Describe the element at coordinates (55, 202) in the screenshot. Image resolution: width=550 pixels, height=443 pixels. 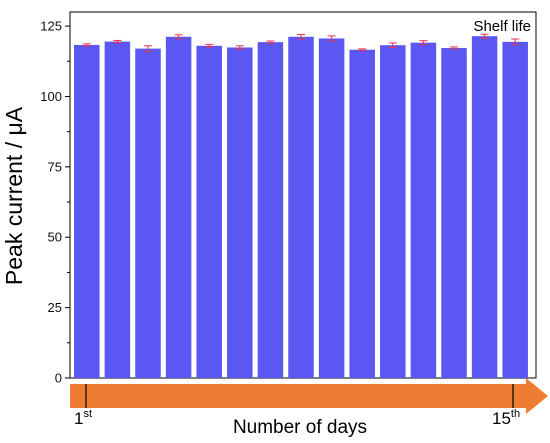
I see `y-axis: 0 25 50 75 100 125` at that location.